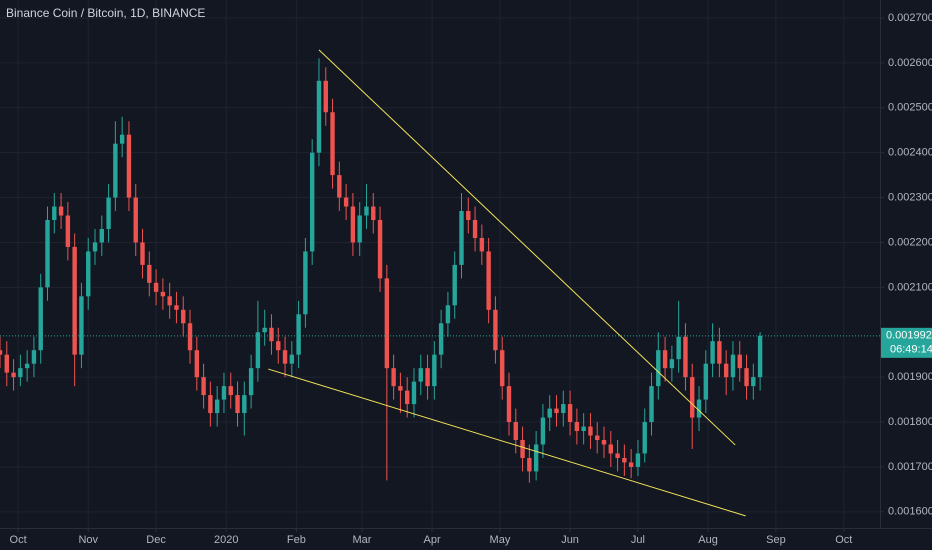  I want to click on x-tick-label: Apr, so click(432, 540).